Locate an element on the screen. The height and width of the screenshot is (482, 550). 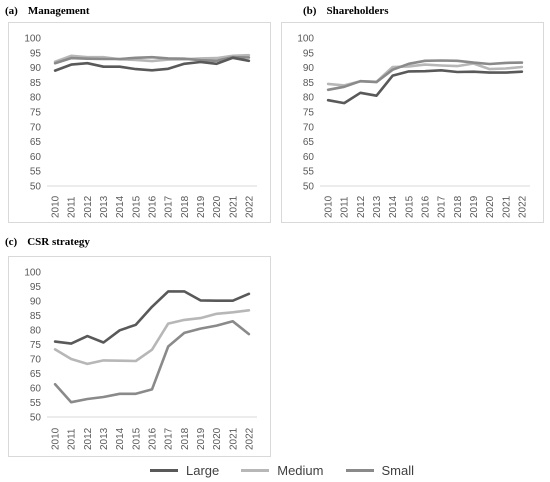
panel-label: (b) is located at coordinates (310, 11).